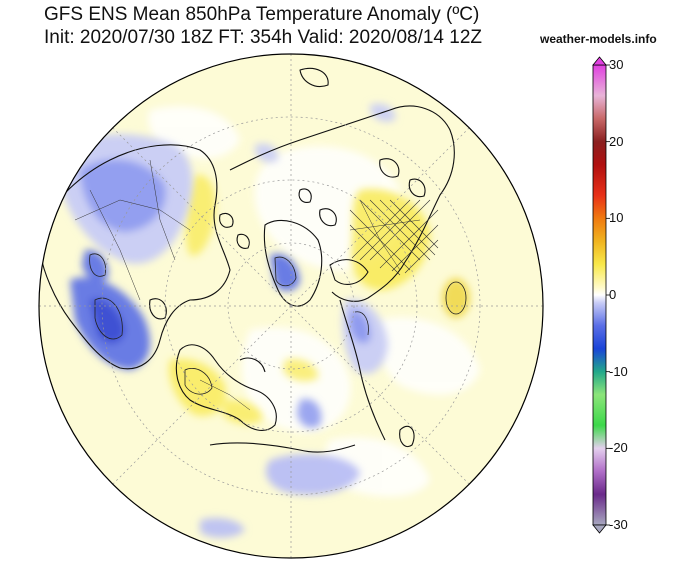 The width and height of the screenshot is (680, 572). I want to click on colorbar-tick-label: 30, so click(616, 64).